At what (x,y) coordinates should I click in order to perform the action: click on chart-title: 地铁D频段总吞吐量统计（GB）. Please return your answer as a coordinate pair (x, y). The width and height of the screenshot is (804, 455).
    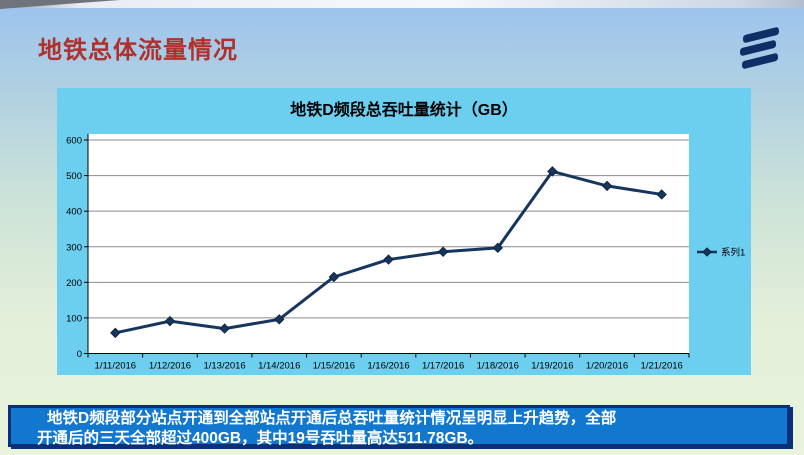
    Looking at the image, I should click on (404, 110).